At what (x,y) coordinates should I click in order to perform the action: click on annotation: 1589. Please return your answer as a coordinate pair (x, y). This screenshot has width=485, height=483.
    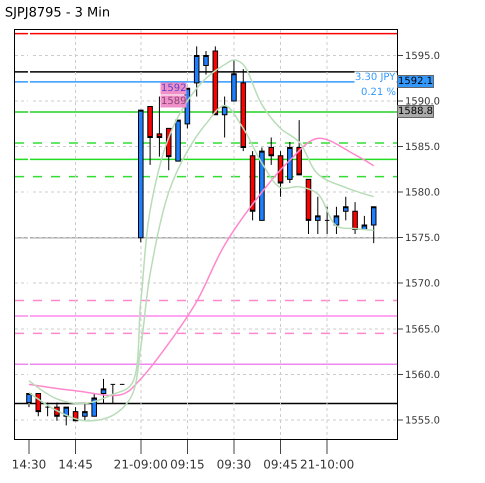
    Looking at the image, I should click on (173, 101).